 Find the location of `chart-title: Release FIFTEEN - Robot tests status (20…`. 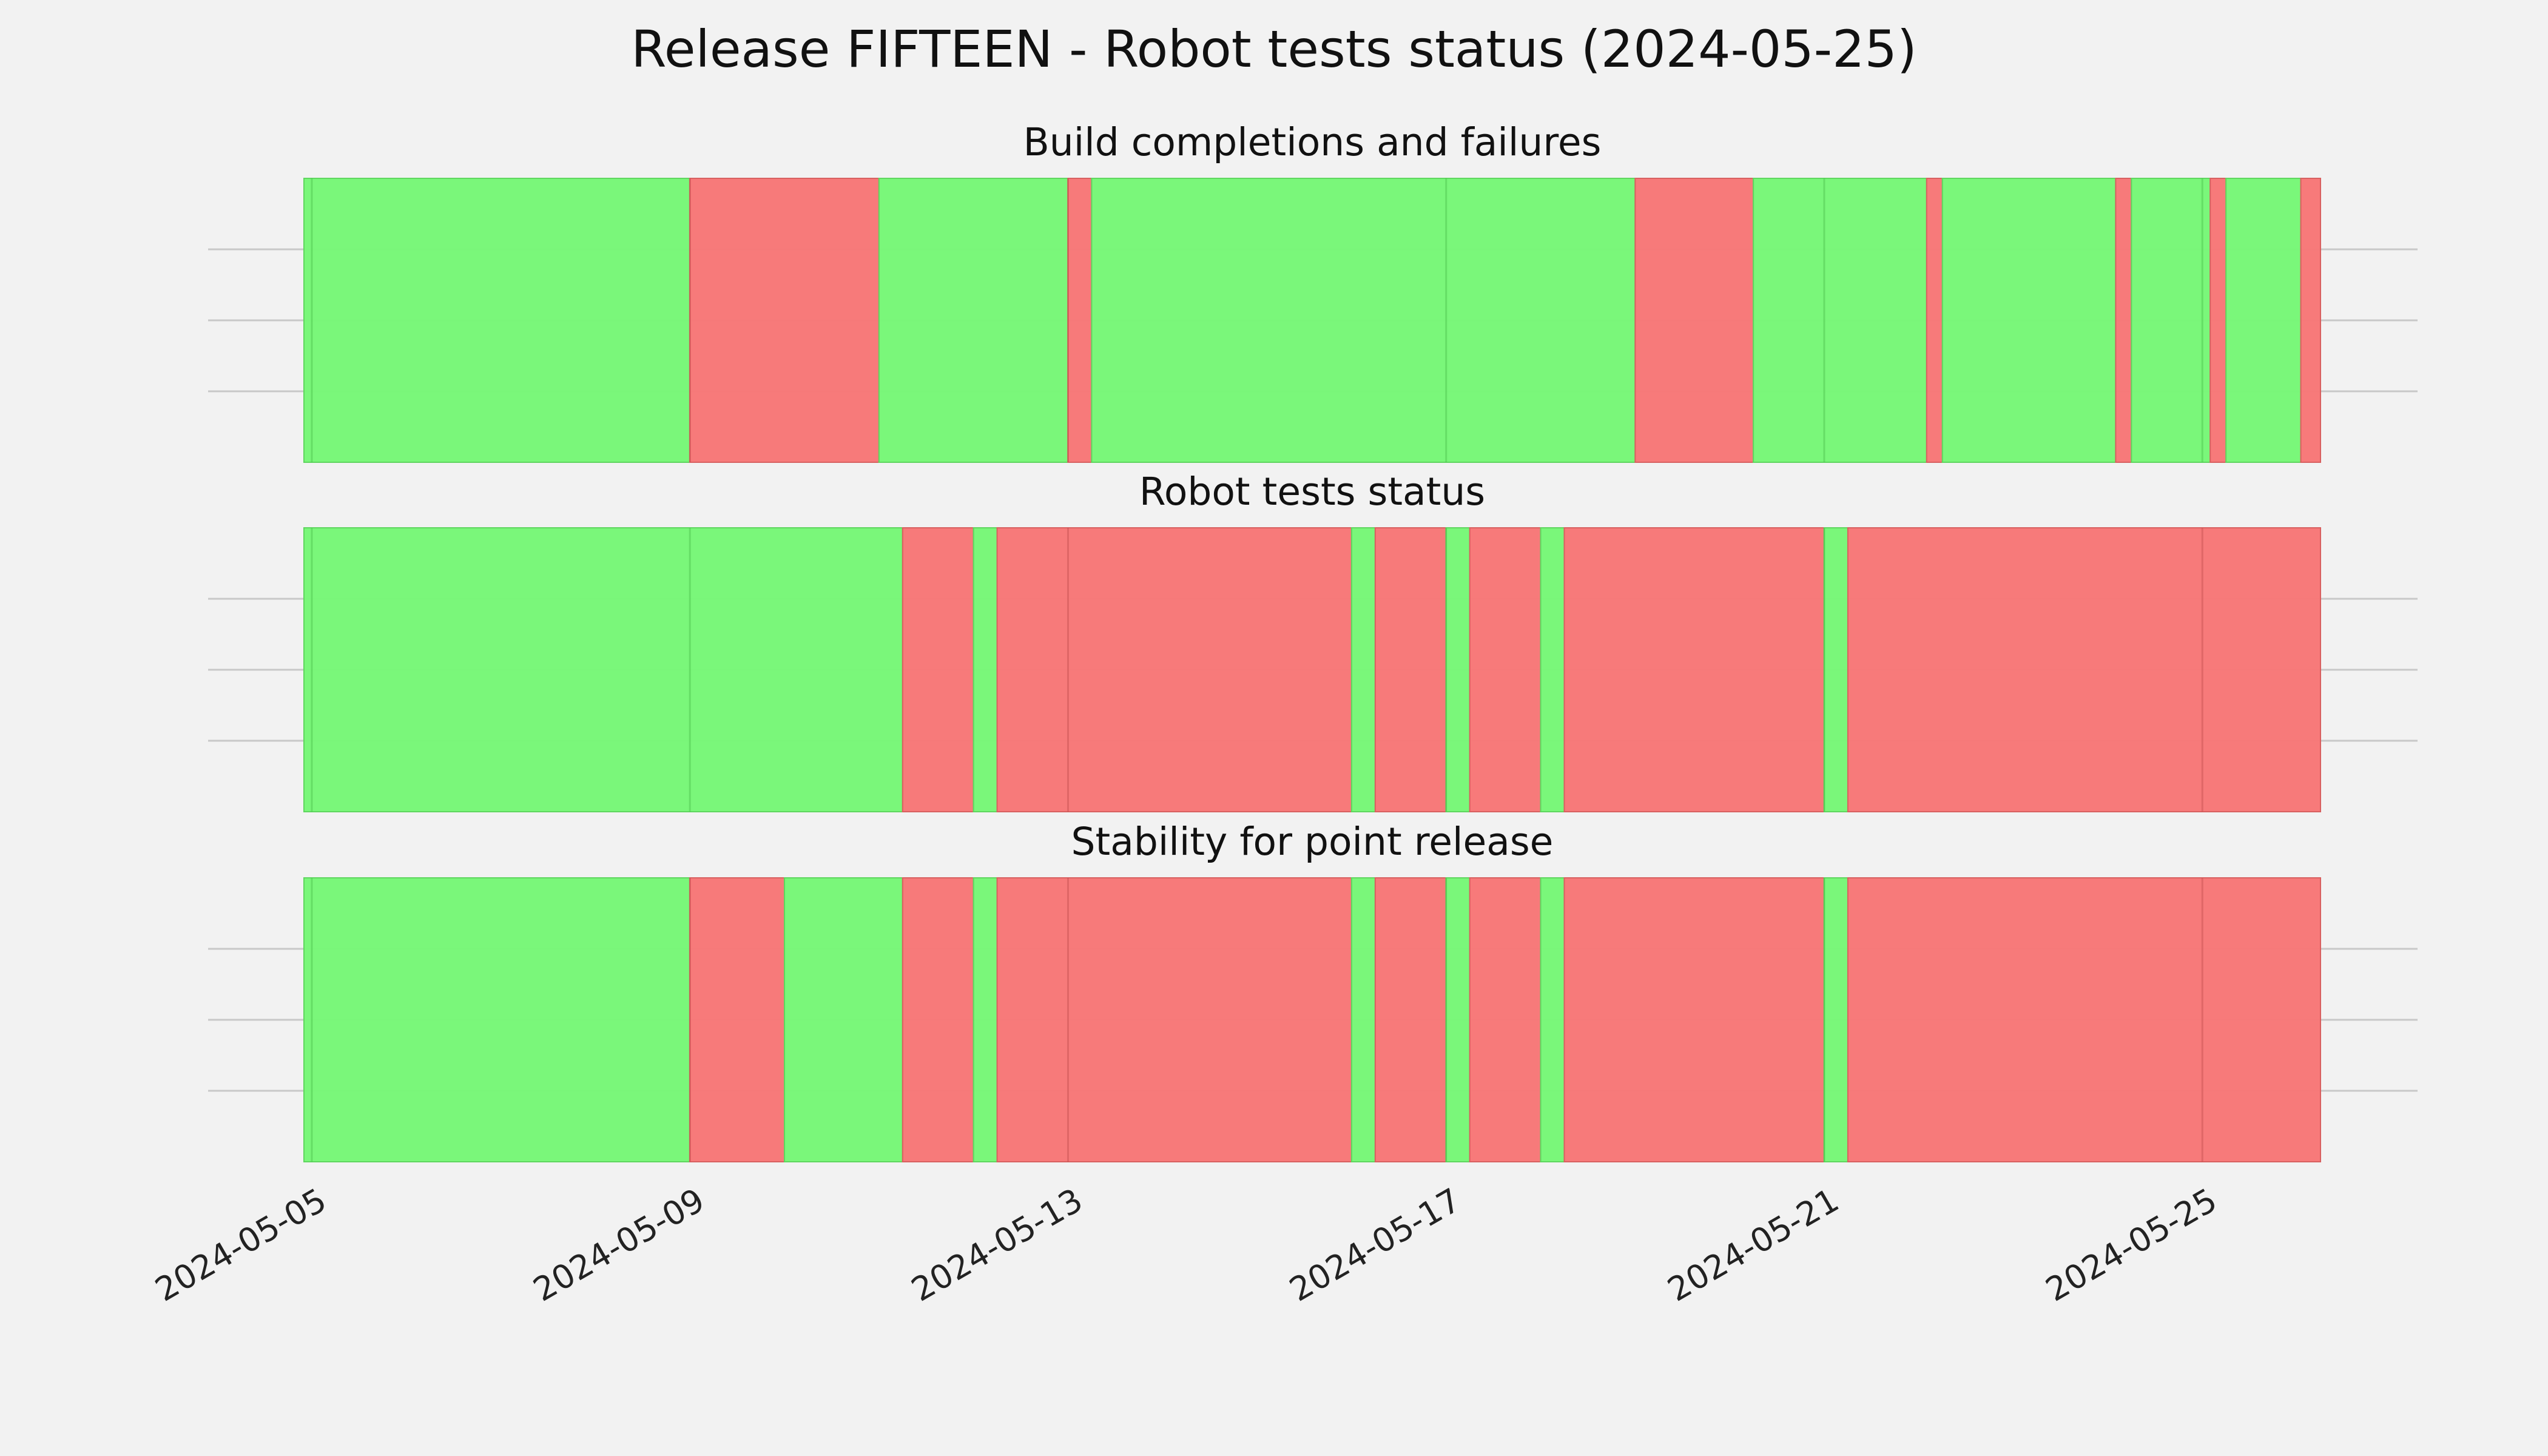

chart-title: Release FIFTEEN - Robot tests status (20… is located at coordinates (1273, 49).